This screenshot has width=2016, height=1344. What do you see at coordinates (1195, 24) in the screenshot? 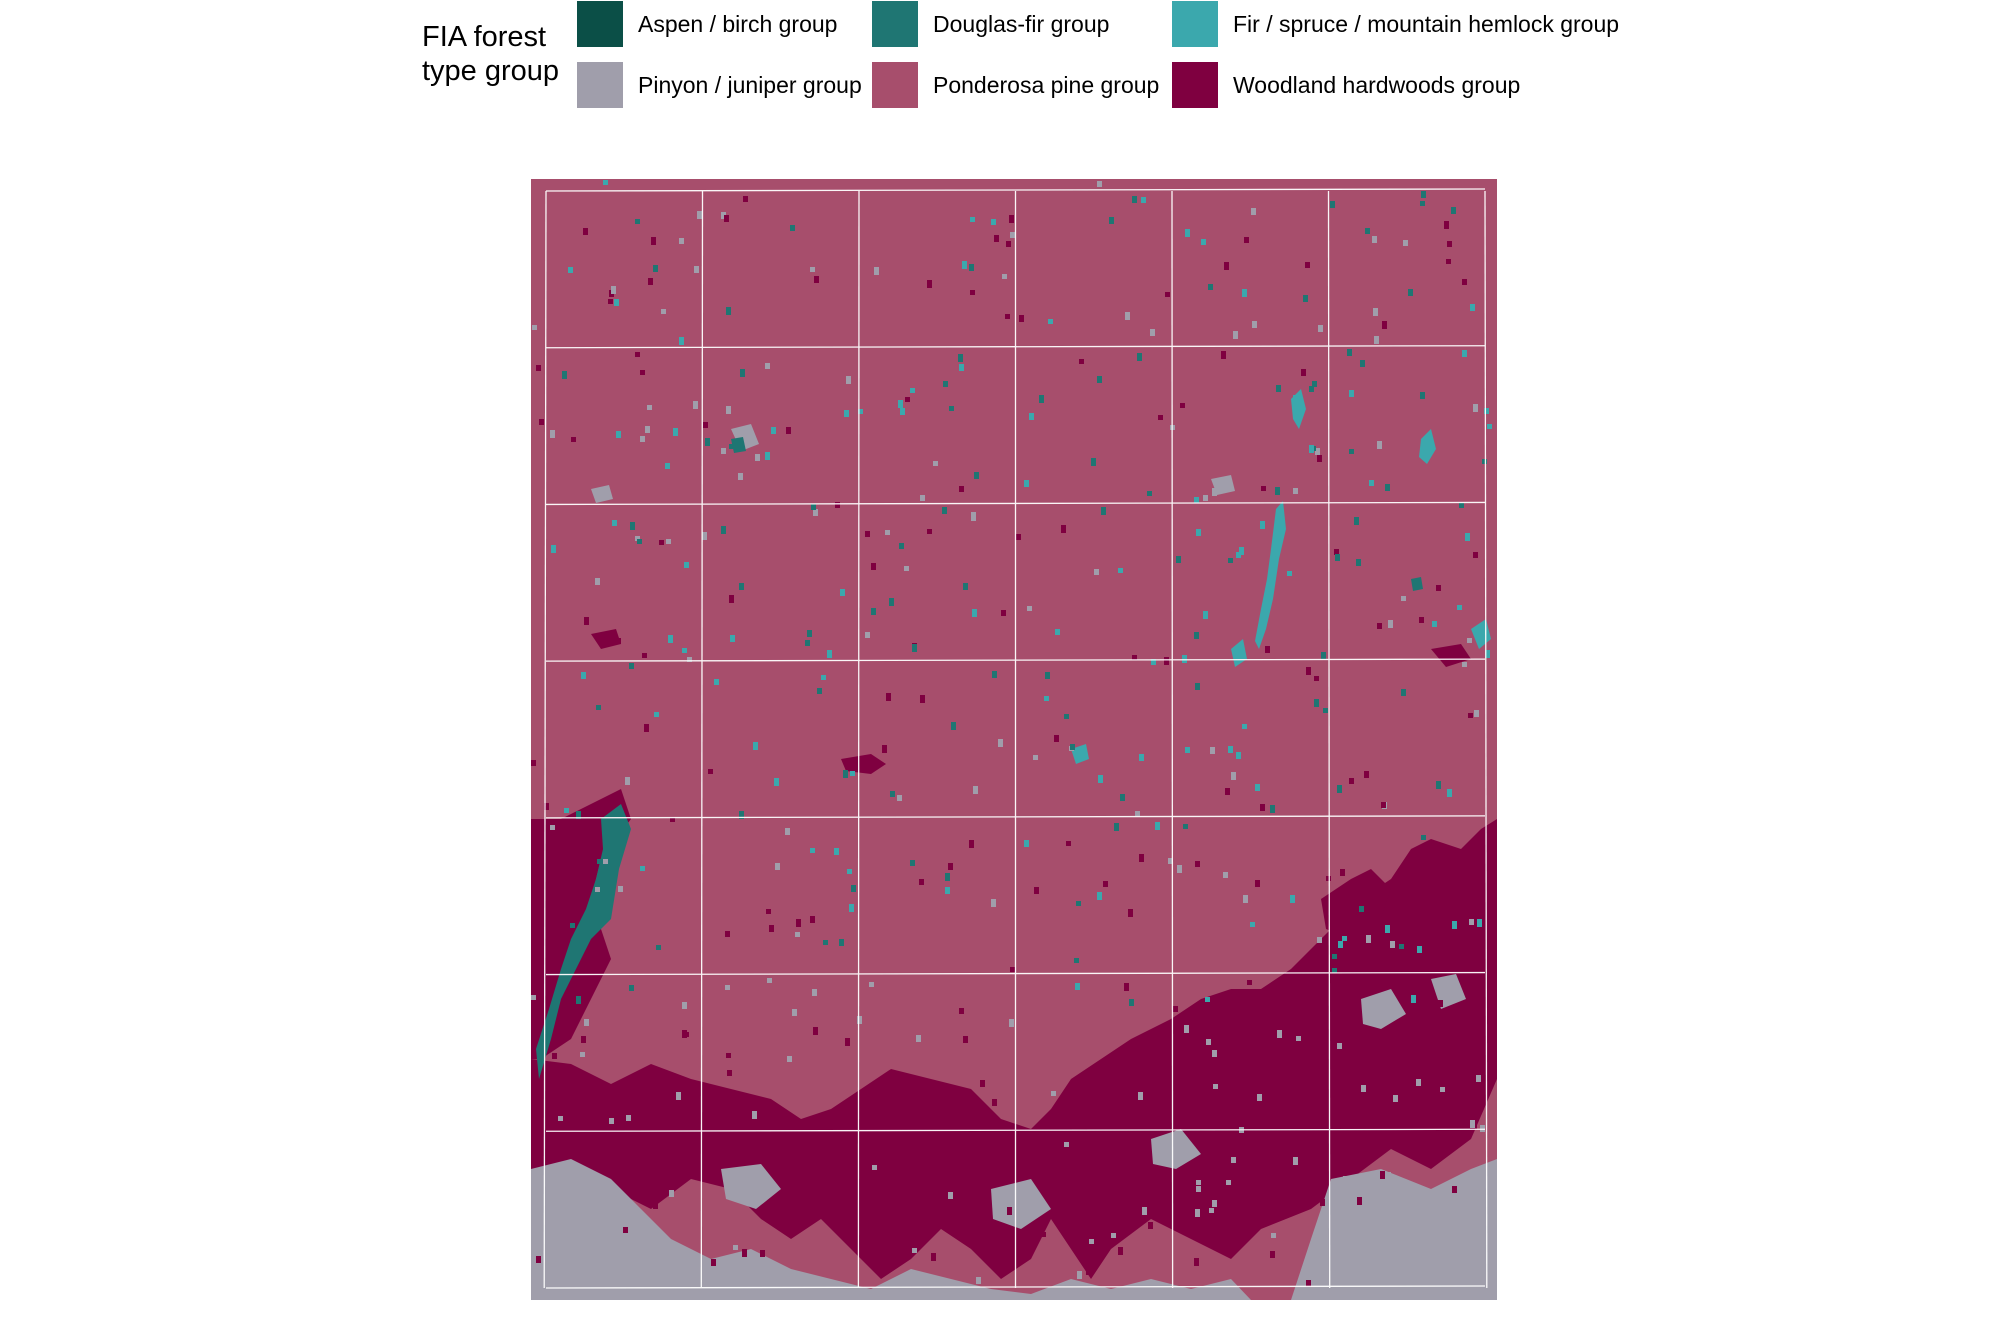
I see `legend-swatch-fir-spruce-hemlock` at bounding box center [1195, 24].